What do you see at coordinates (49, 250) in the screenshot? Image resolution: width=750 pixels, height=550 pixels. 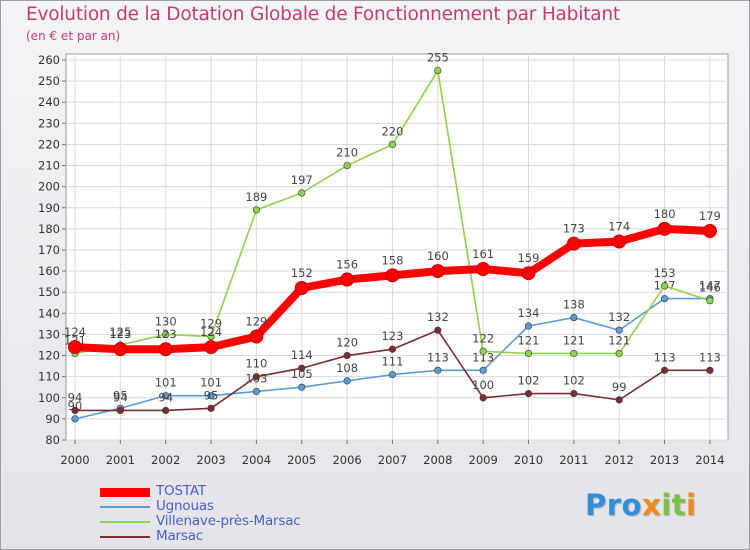 I see `y-tick-label: 170` at bounding box center [49, 250].